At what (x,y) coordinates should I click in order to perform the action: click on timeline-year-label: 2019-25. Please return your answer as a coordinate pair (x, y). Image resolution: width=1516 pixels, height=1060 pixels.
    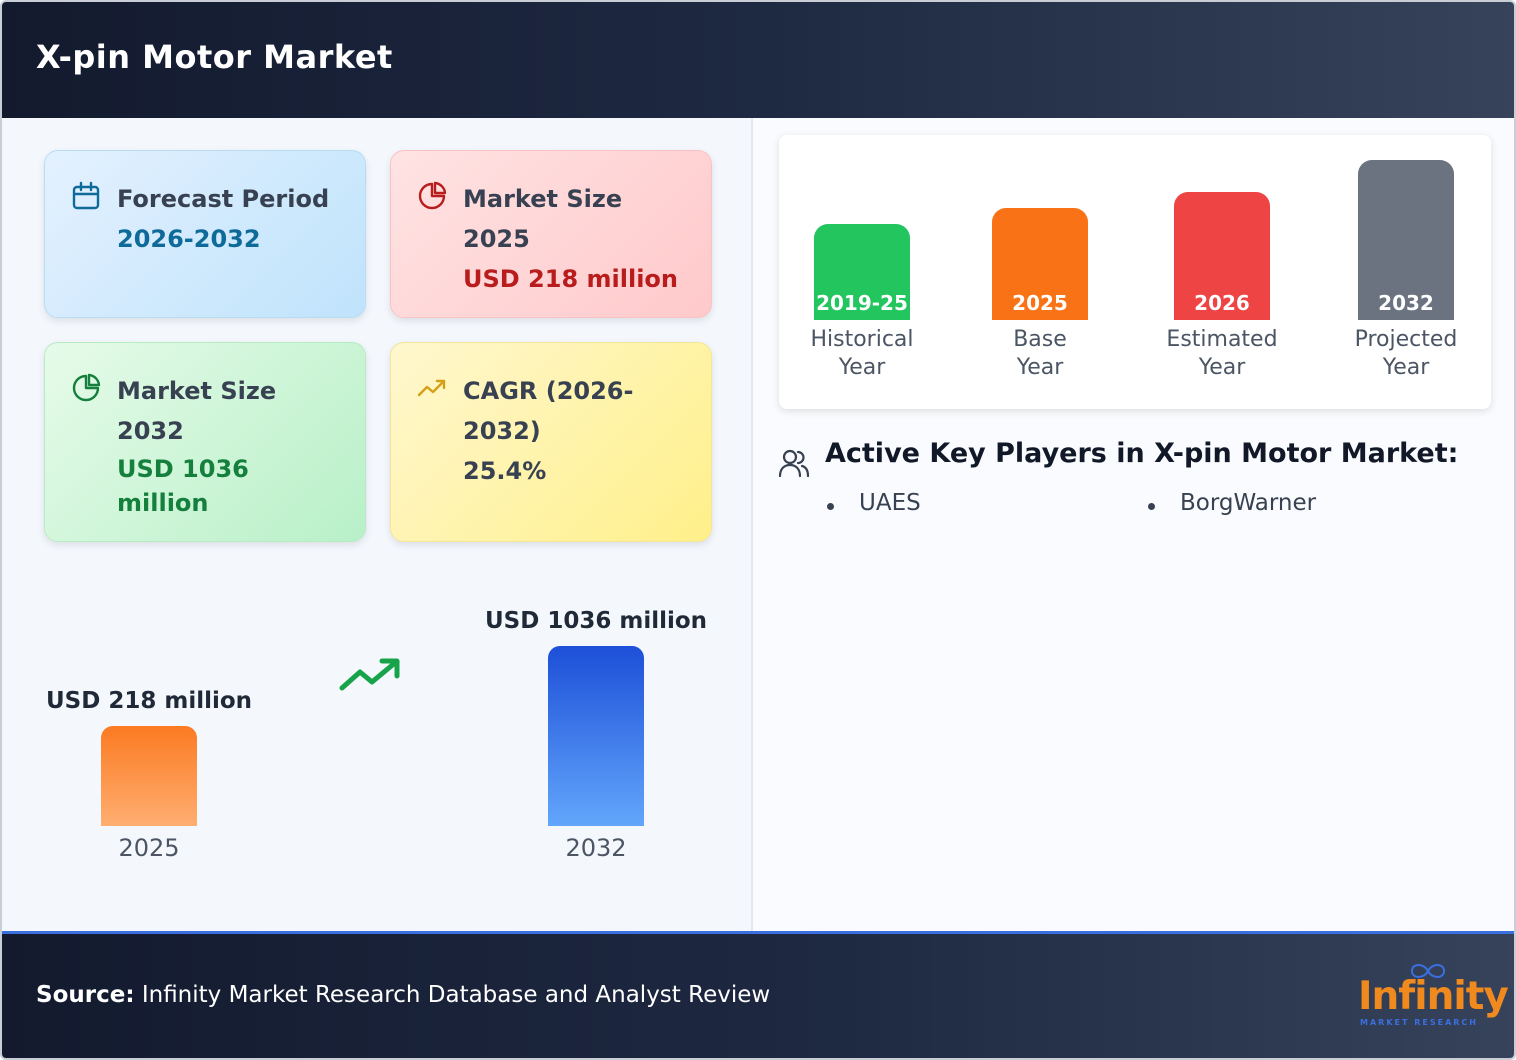
    Looking at the image, I should click on (862, 303).